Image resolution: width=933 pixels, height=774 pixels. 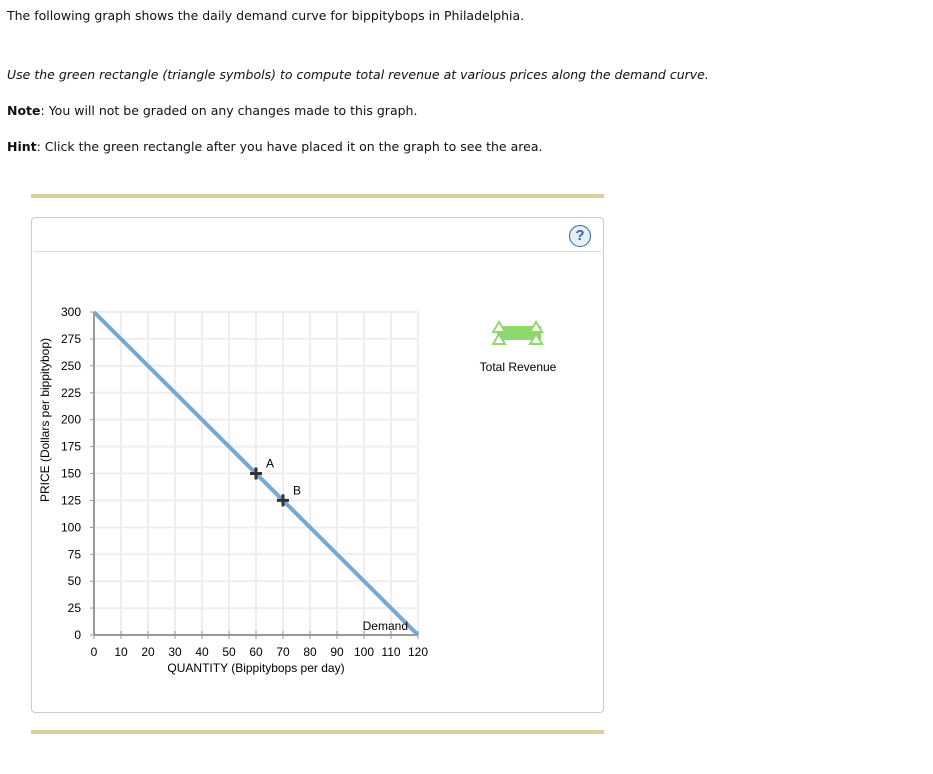 What do you see at coordinates (317, 196) in the screenshot?
I see `top-divider` at bounding box center [317, 196].